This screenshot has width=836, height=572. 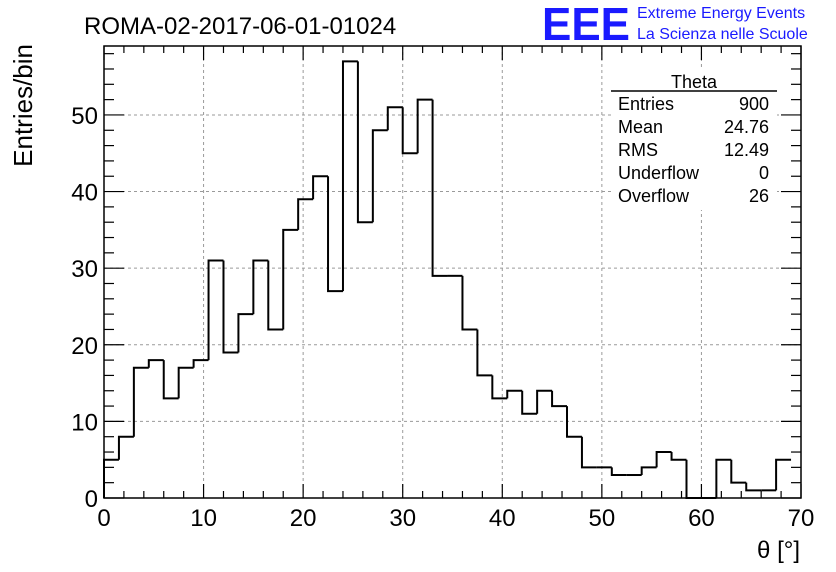 I want to click on x-tick-label: 30, so click(x=402, y=518).